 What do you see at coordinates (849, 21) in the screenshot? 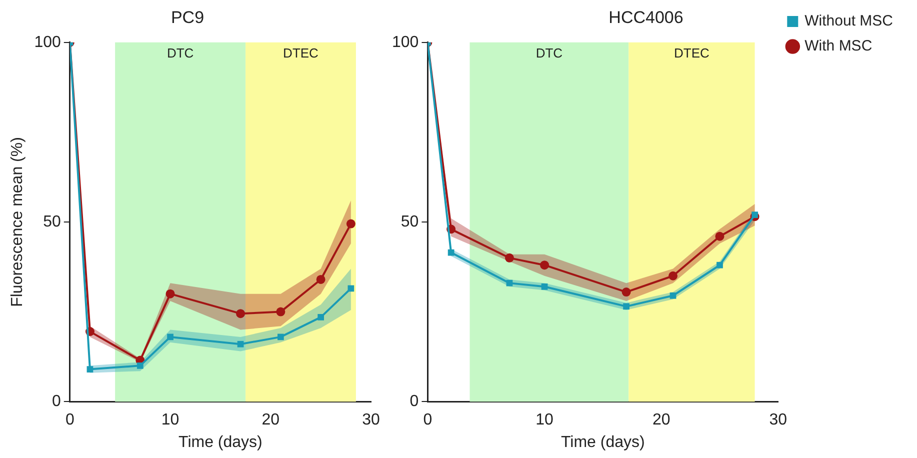
I see `legend-label: Without MSC` at bounding box center [849, 21].